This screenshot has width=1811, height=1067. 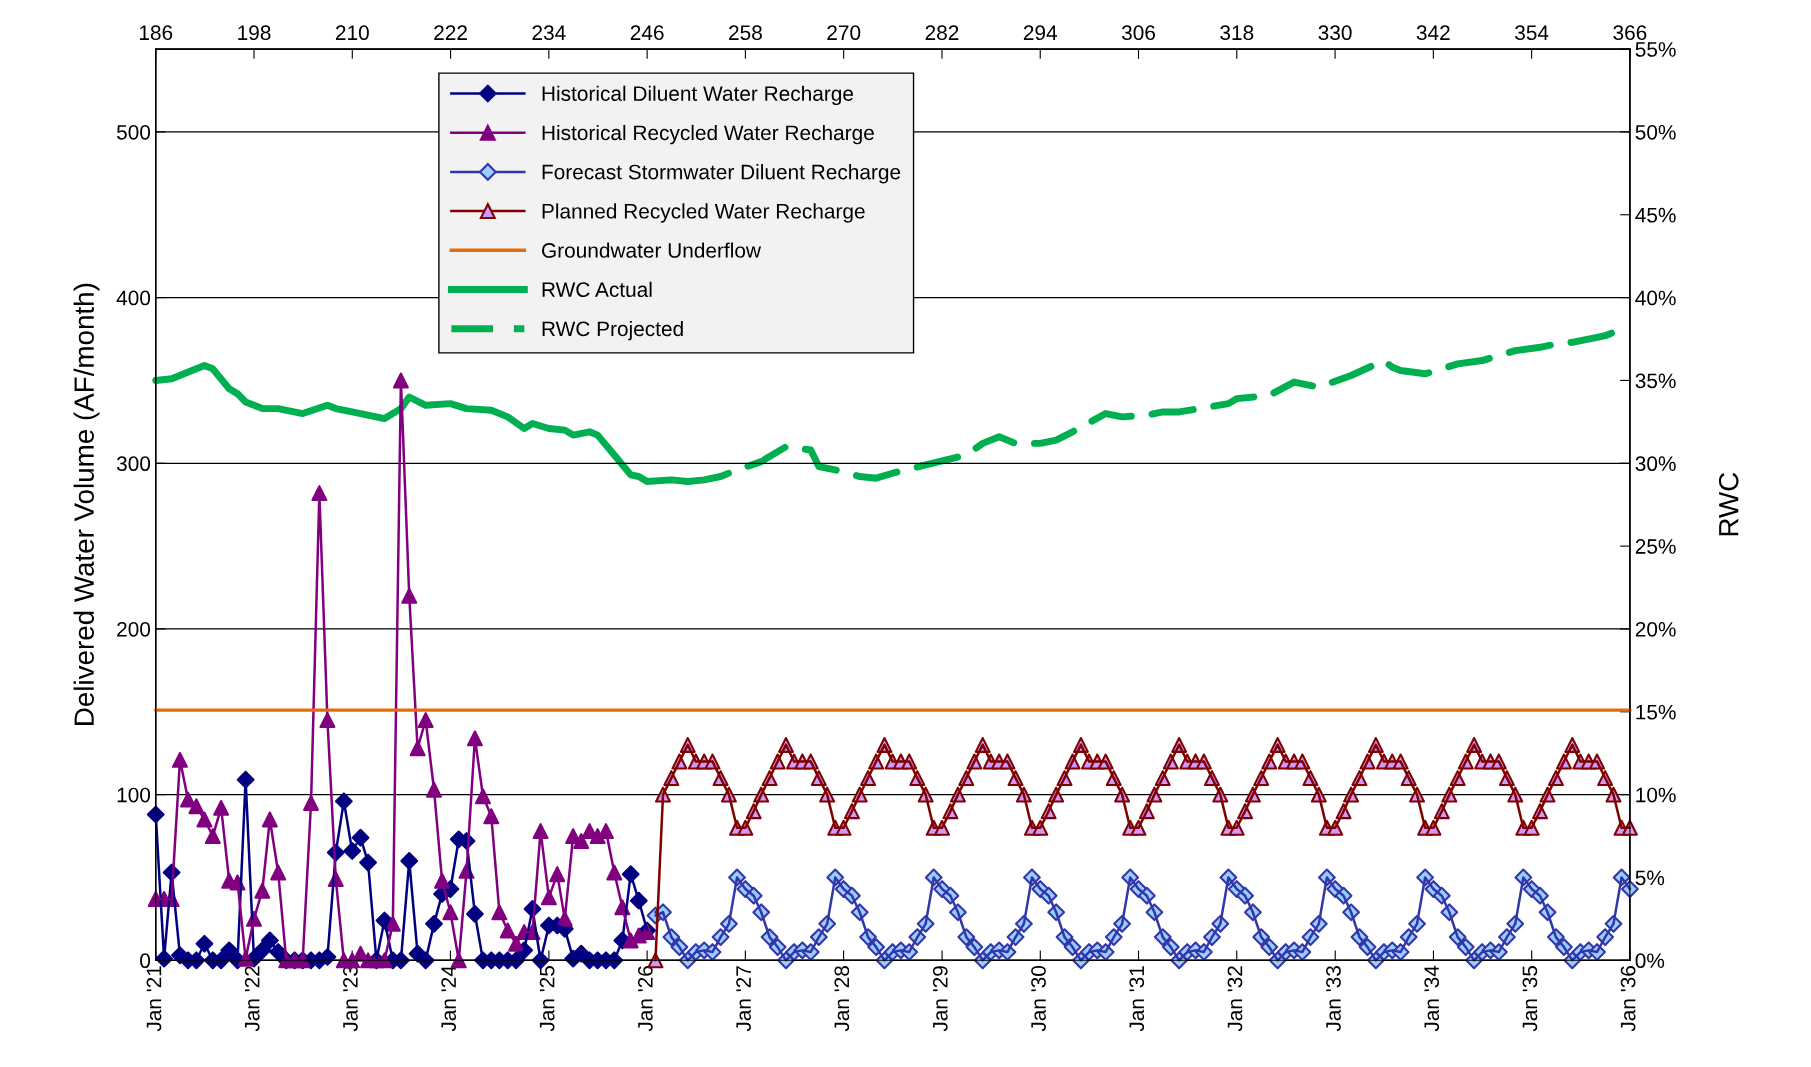 I want to click on x-tick-label: Jan '34, so click(x=1432, y=998).